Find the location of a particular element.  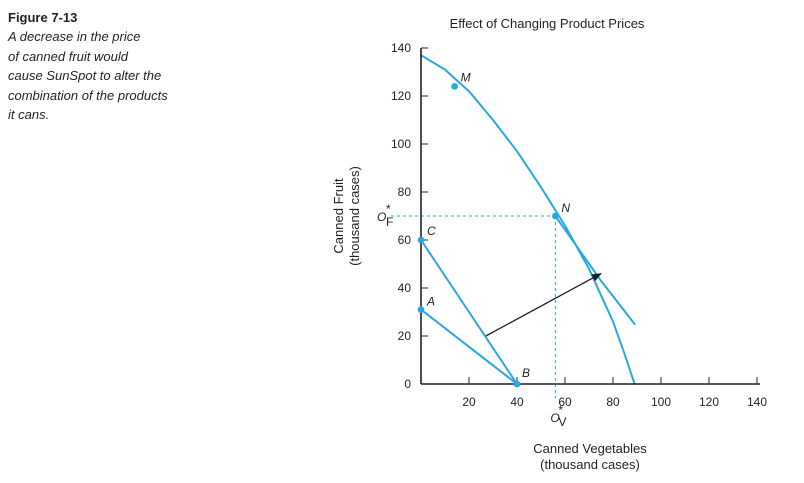

point-N is located at coordinates (555, 216).